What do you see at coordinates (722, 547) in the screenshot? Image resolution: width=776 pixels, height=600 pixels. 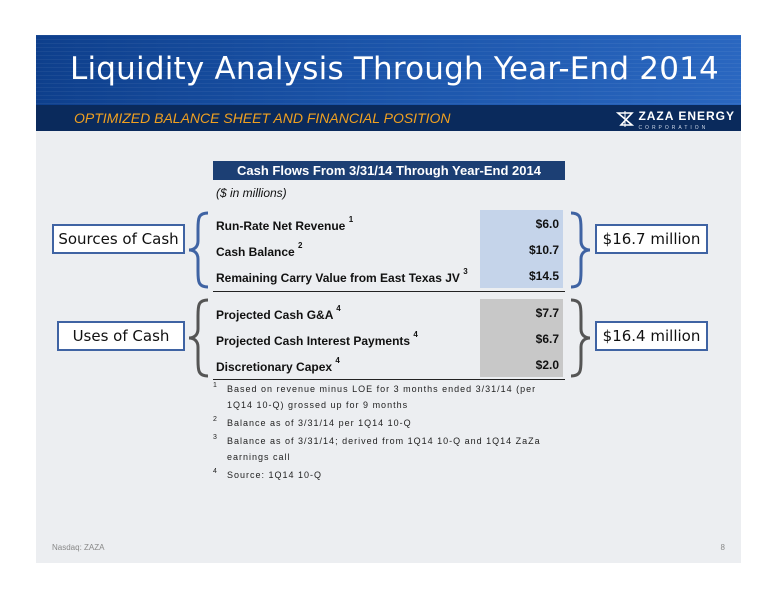 I see `page-number: 8` at bounding box center [722, 547].